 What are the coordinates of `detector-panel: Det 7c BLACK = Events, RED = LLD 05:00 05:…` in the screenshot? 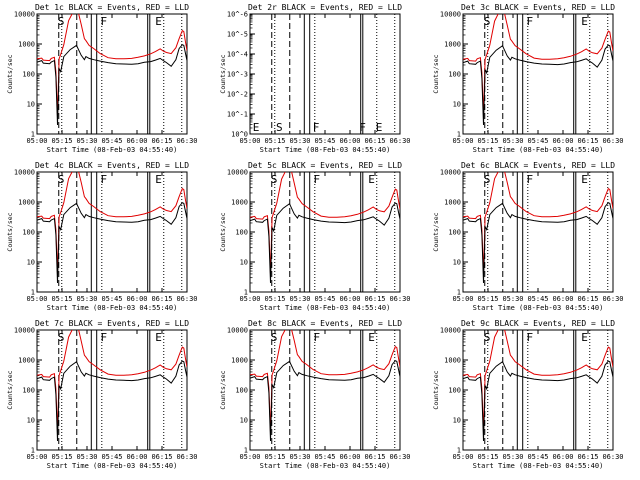 It's located at (102, 394).